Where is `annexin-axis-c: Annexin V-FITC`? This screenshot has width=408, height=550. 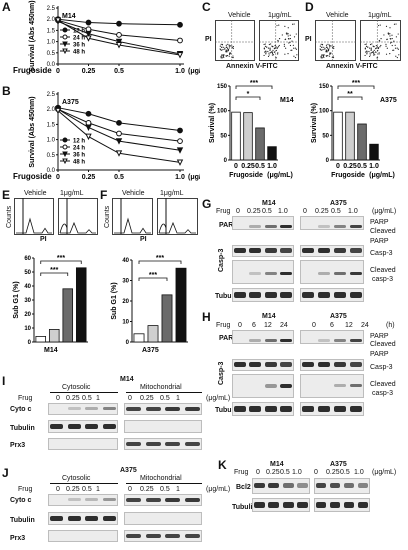 annexin-axis-c: Annexin V-FITC is located at coordinates (252, 66).